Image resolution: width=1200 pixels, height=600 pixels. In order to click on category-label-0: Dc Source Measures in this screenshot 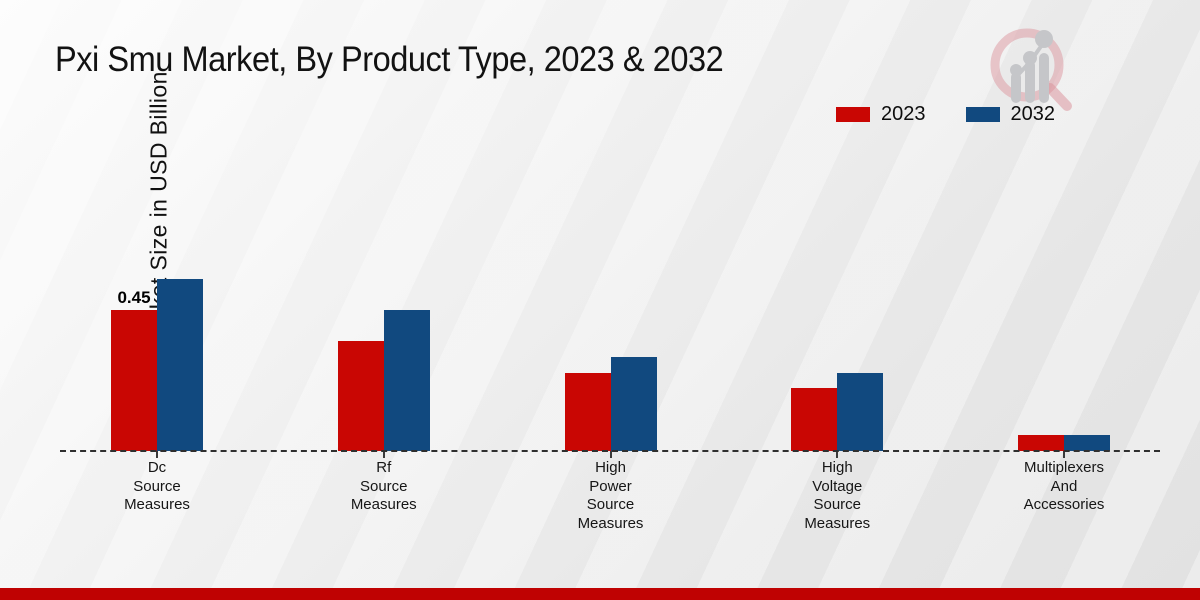, I will do `click(157, 486)`.